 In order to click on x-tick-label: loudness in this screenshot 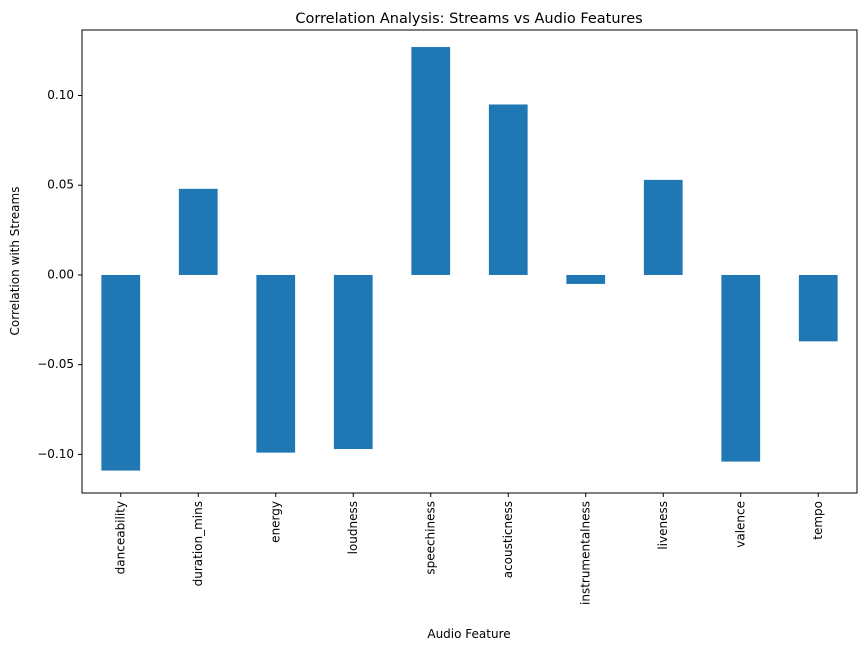, I will do `click(353, 527)`.